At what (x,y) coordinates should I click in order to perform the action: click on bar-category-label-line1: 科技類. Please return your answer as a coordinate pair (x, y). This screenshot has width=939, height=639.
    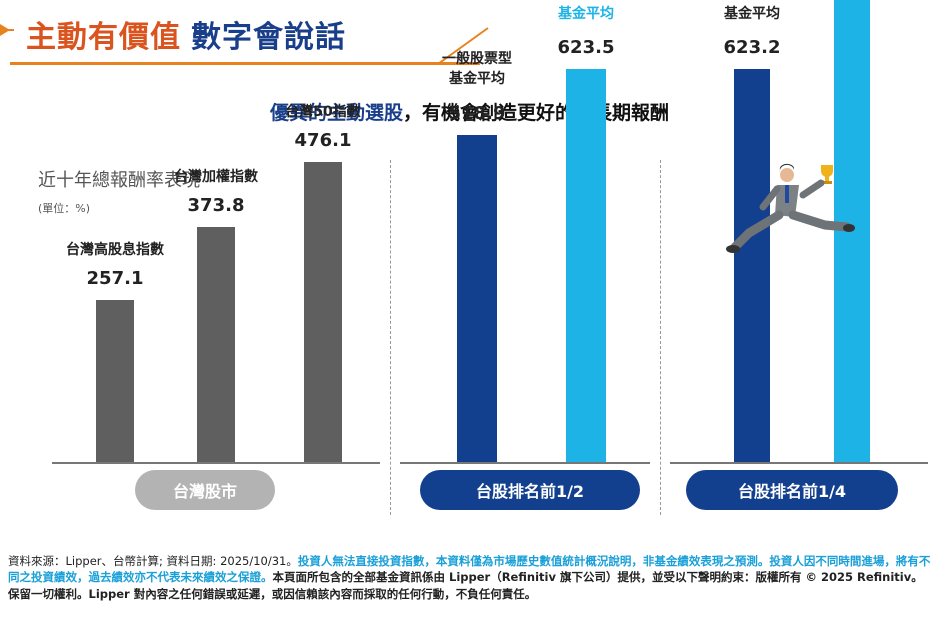
    Looking at the image, I should click on (586, 2).